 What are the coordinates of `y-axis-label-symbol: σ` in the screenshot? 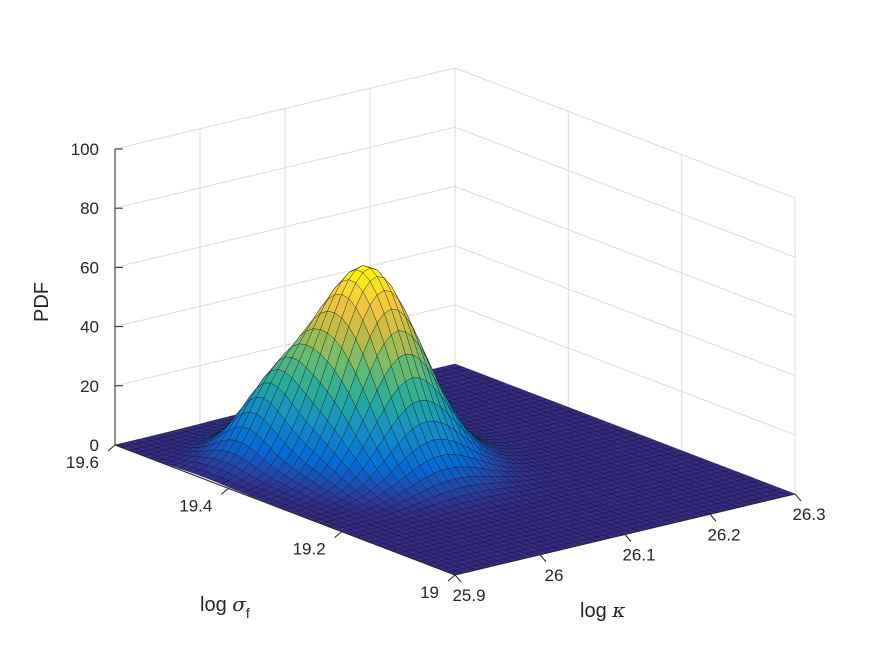 It's located at (239, 604).